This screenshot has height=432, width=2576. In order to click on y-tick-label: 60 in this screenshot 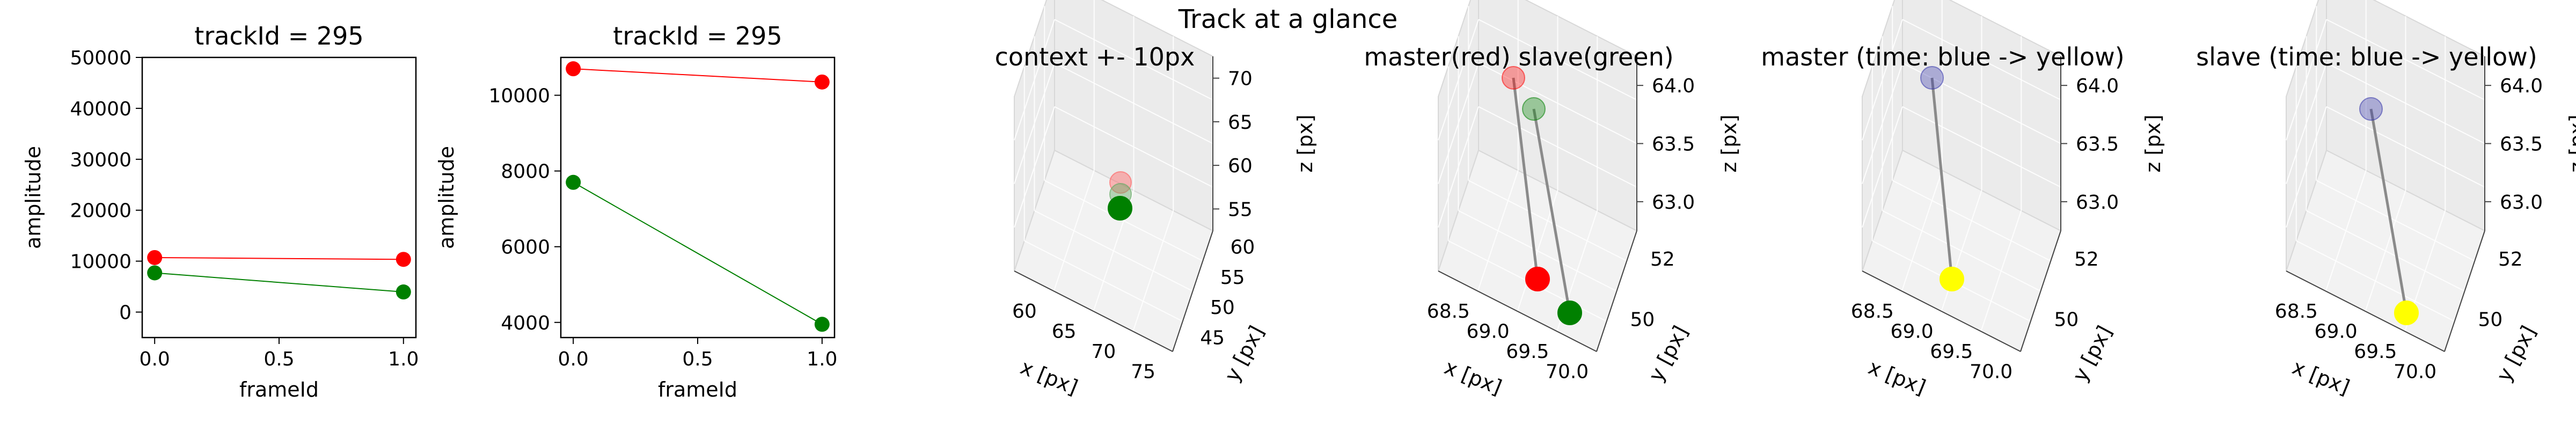, I will do `click(1243, 248)`.